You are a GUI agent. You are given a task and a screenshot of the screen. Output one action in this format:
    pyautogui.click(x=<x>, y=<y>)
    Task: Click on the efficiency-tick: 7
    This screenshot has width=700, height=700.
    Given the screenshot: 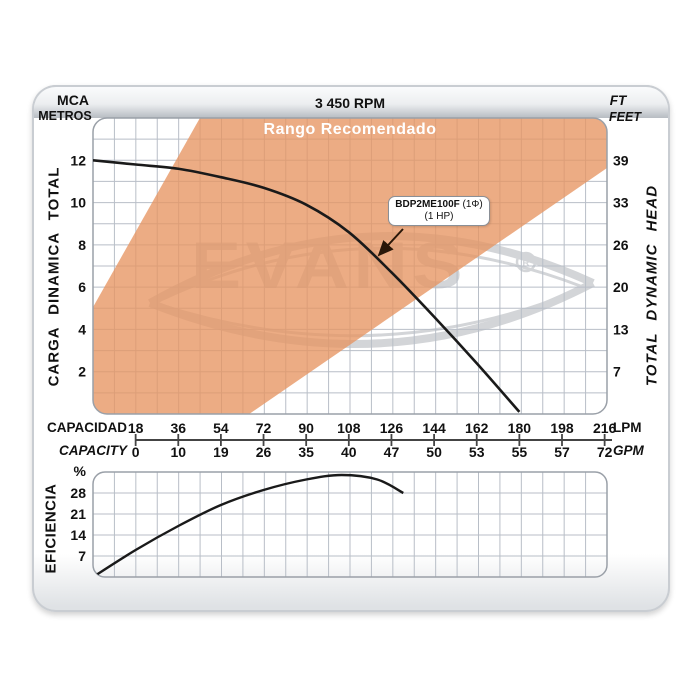 What is the action you would take?
    pyautogui.click(x=82, y=556)
    